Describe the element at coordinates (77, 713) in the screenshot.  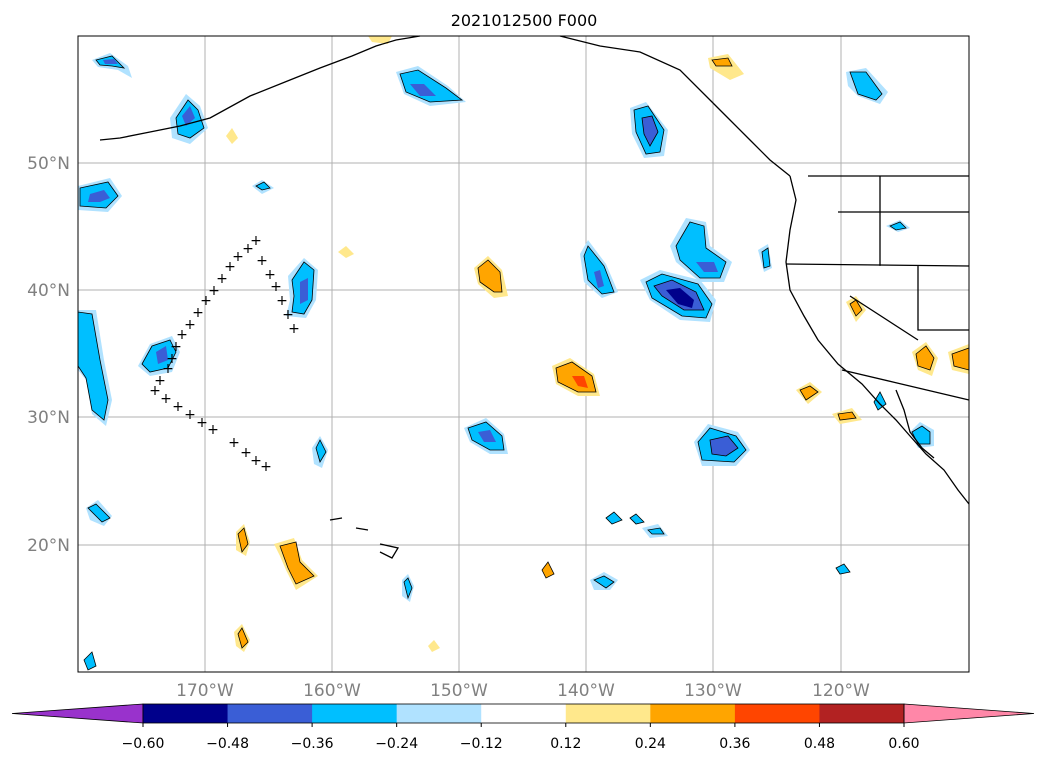
I see `colorbar-extension-low` at that location.